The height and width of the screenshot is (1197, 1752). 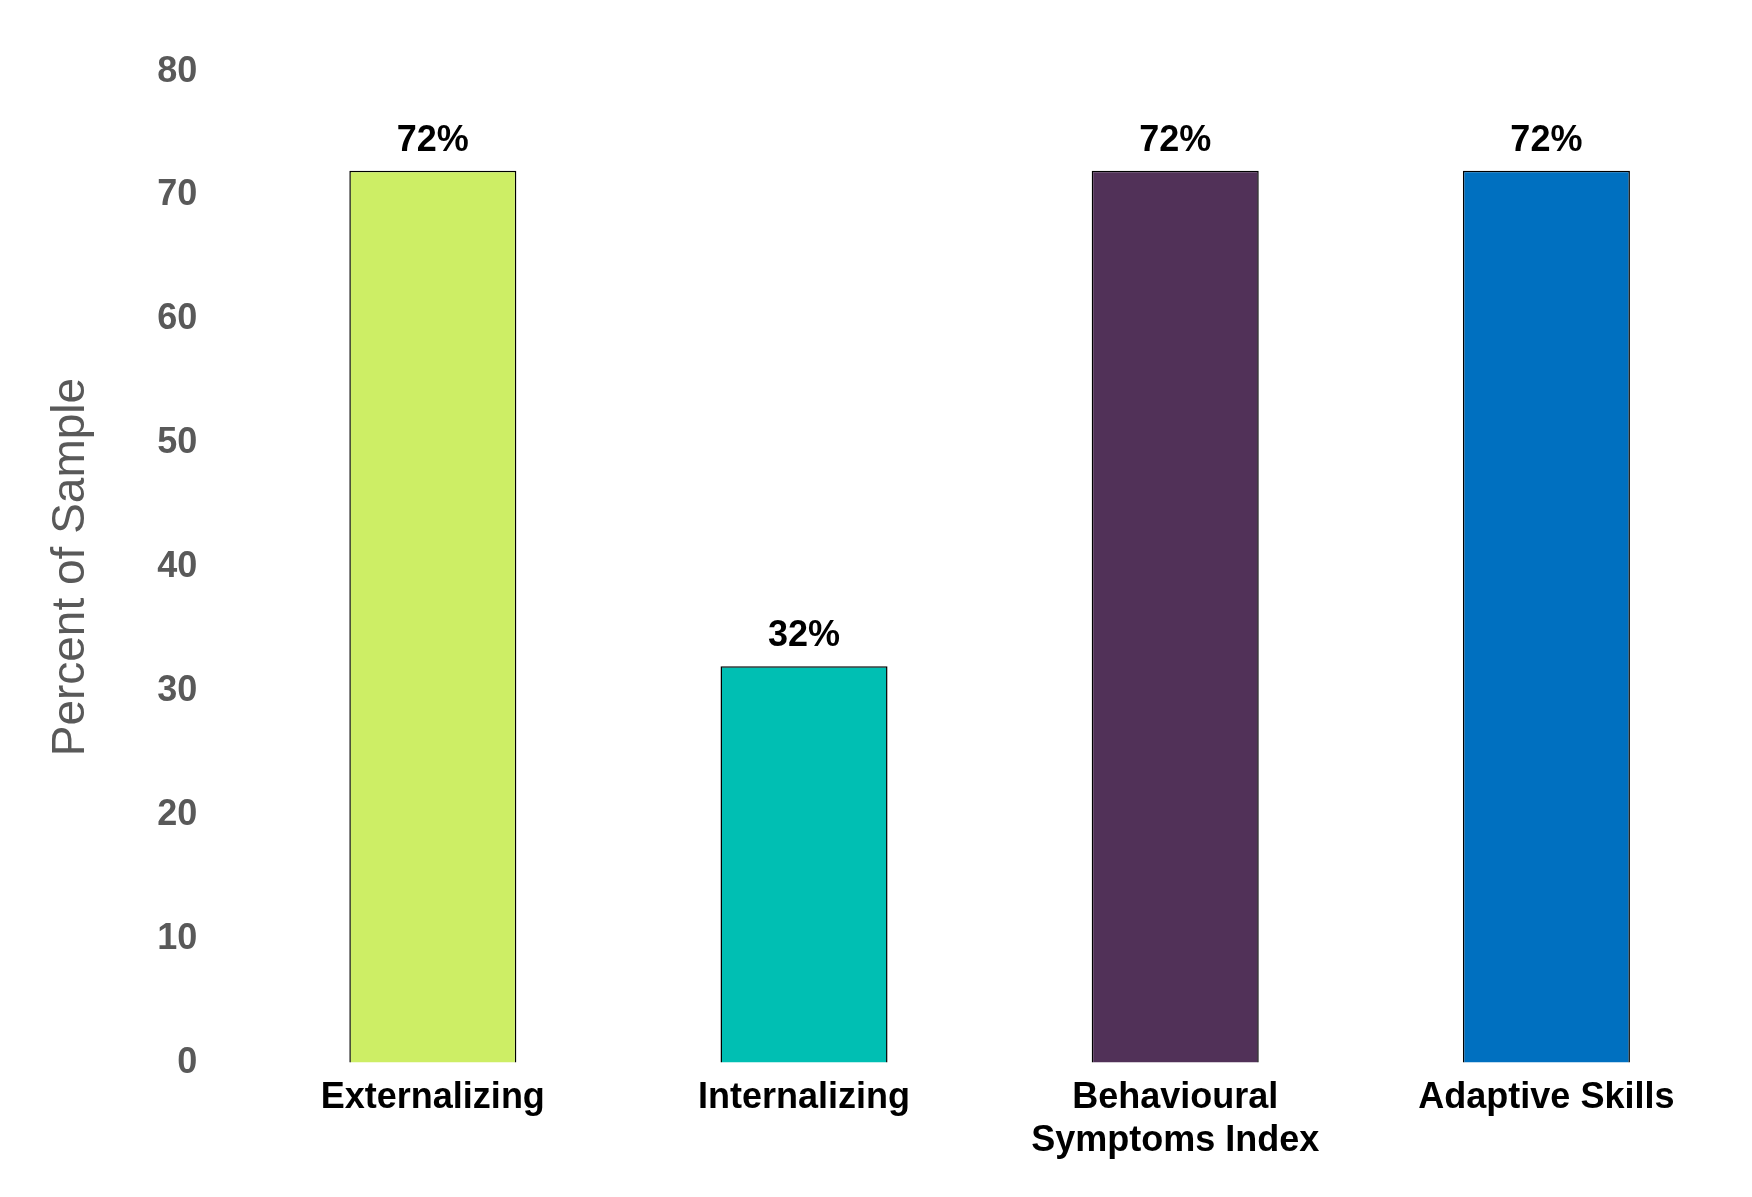 I want to click on x-tick-label: Externalizing, so click(x=432, y=1096).